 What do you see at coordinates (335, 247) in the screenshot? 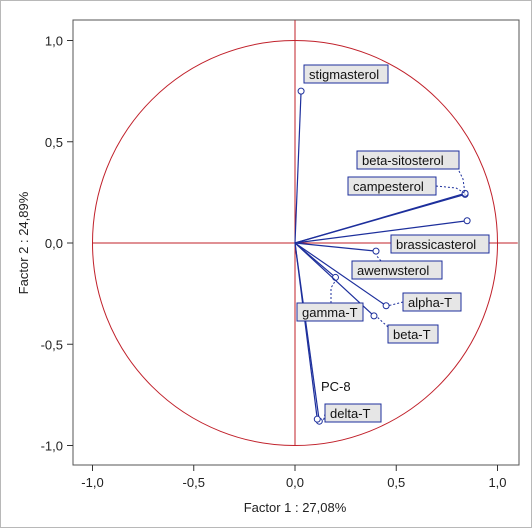
I see `vector-awenwsterol` at bounding box center [335, 247].